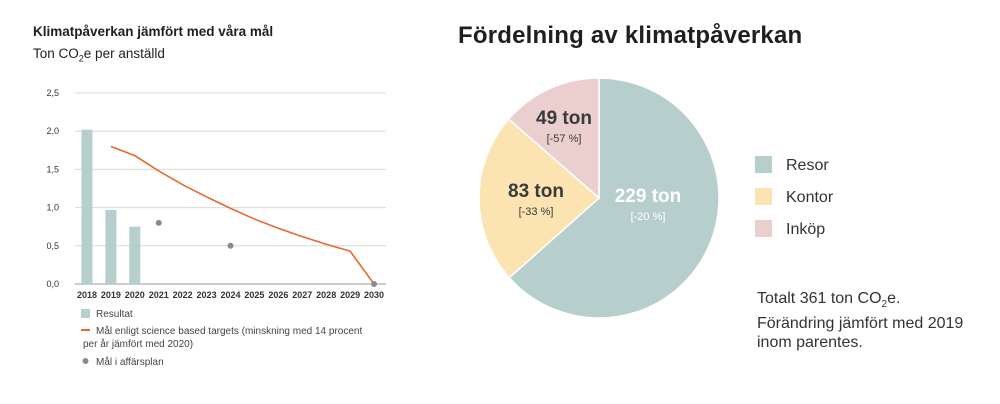 This screenshot has width=1000, height=404. What do you see at coordinates (536, 212) in the screenshot?
I see `pie-change-label: [-33 %]` at bounding box center [536, 212].